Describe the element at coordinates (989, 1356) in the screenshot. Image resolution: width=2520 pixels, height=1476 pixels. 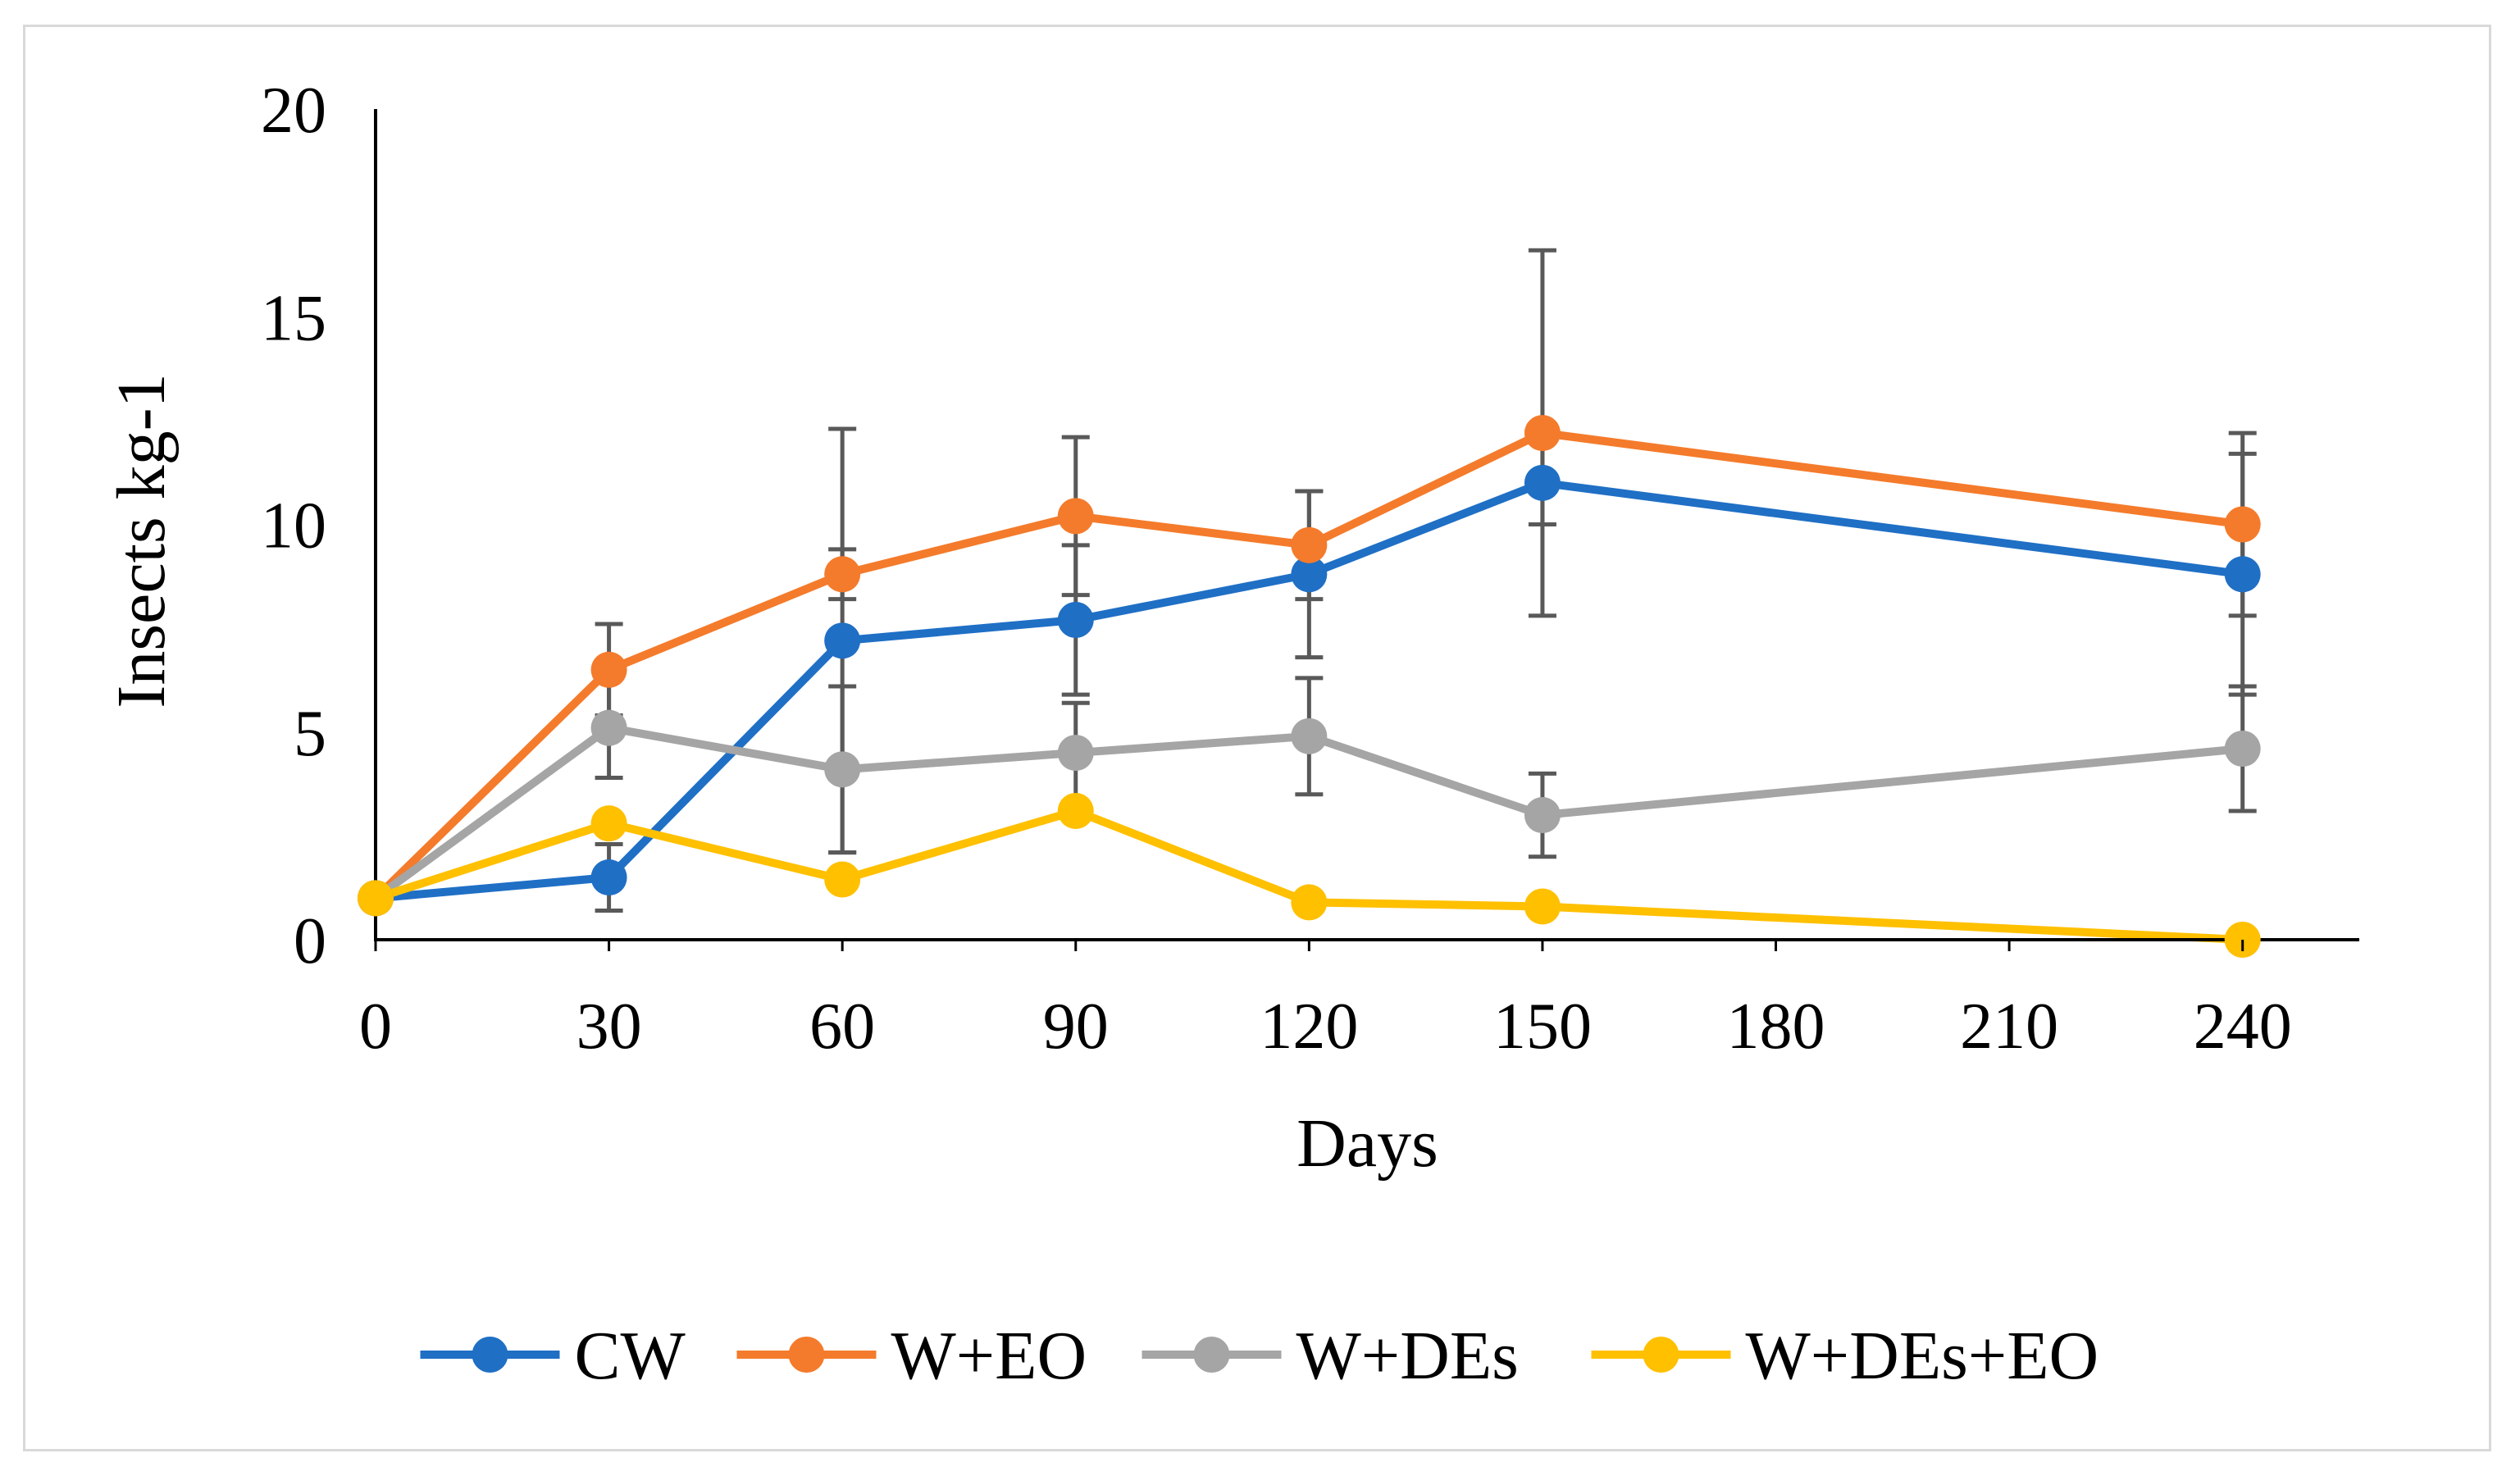
I see `legend-label-w-eo: W+EO` at that location.